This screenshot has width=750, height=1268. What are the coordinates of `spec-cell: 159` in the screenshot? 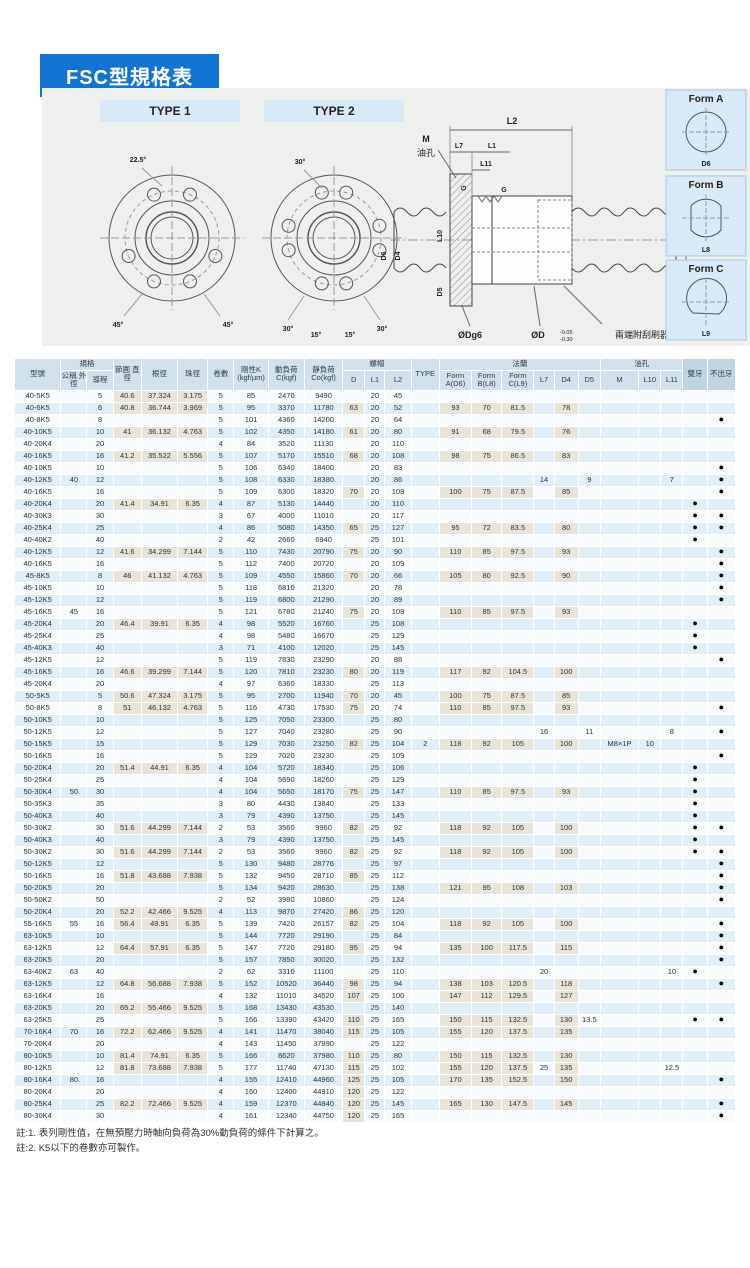 It's located at (251, 1104).